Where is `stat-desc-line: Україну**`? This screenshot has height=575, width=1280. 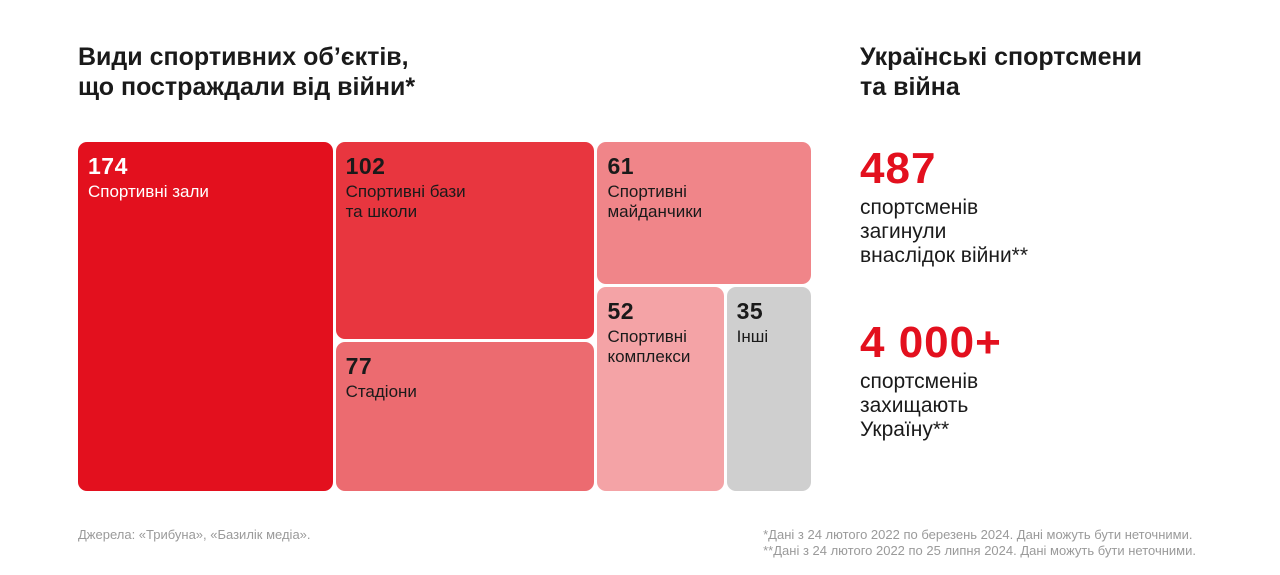
stat-desc-line: Україну** is located at coordinates (905, 429).